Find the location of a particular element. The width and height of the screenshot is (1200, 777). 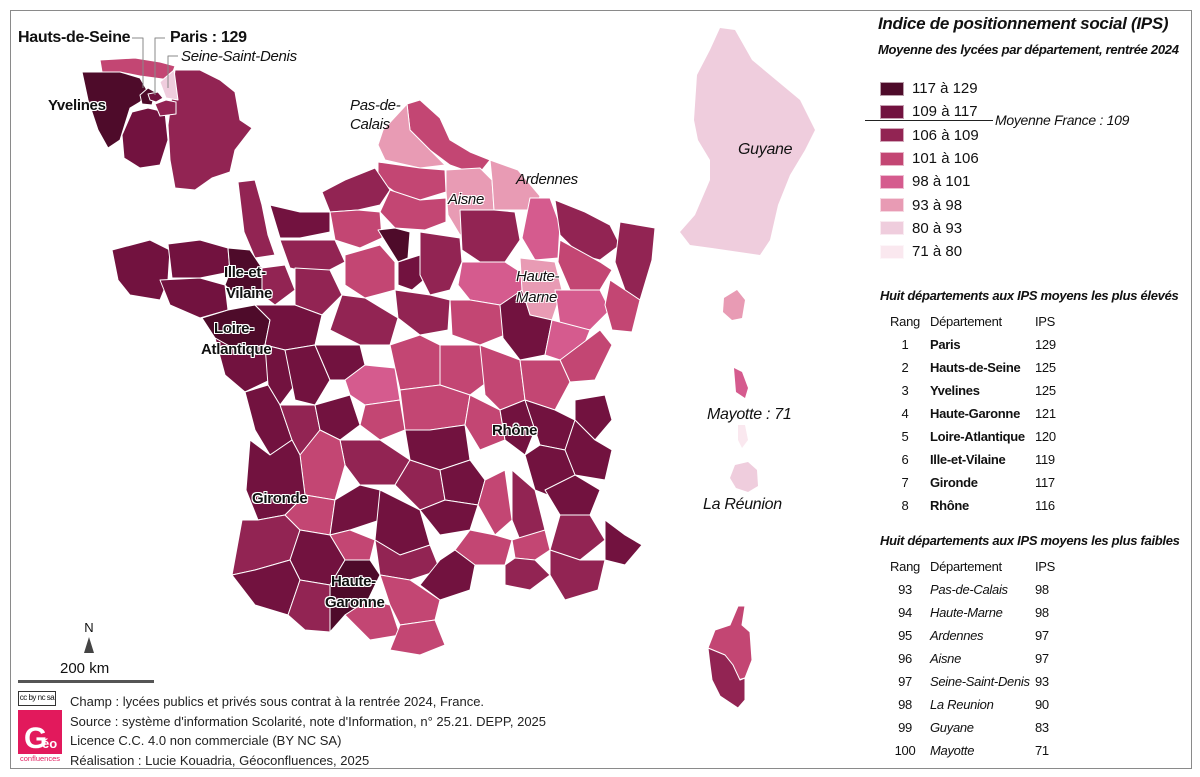

dept-essonne is located at coordinates (145, 138).